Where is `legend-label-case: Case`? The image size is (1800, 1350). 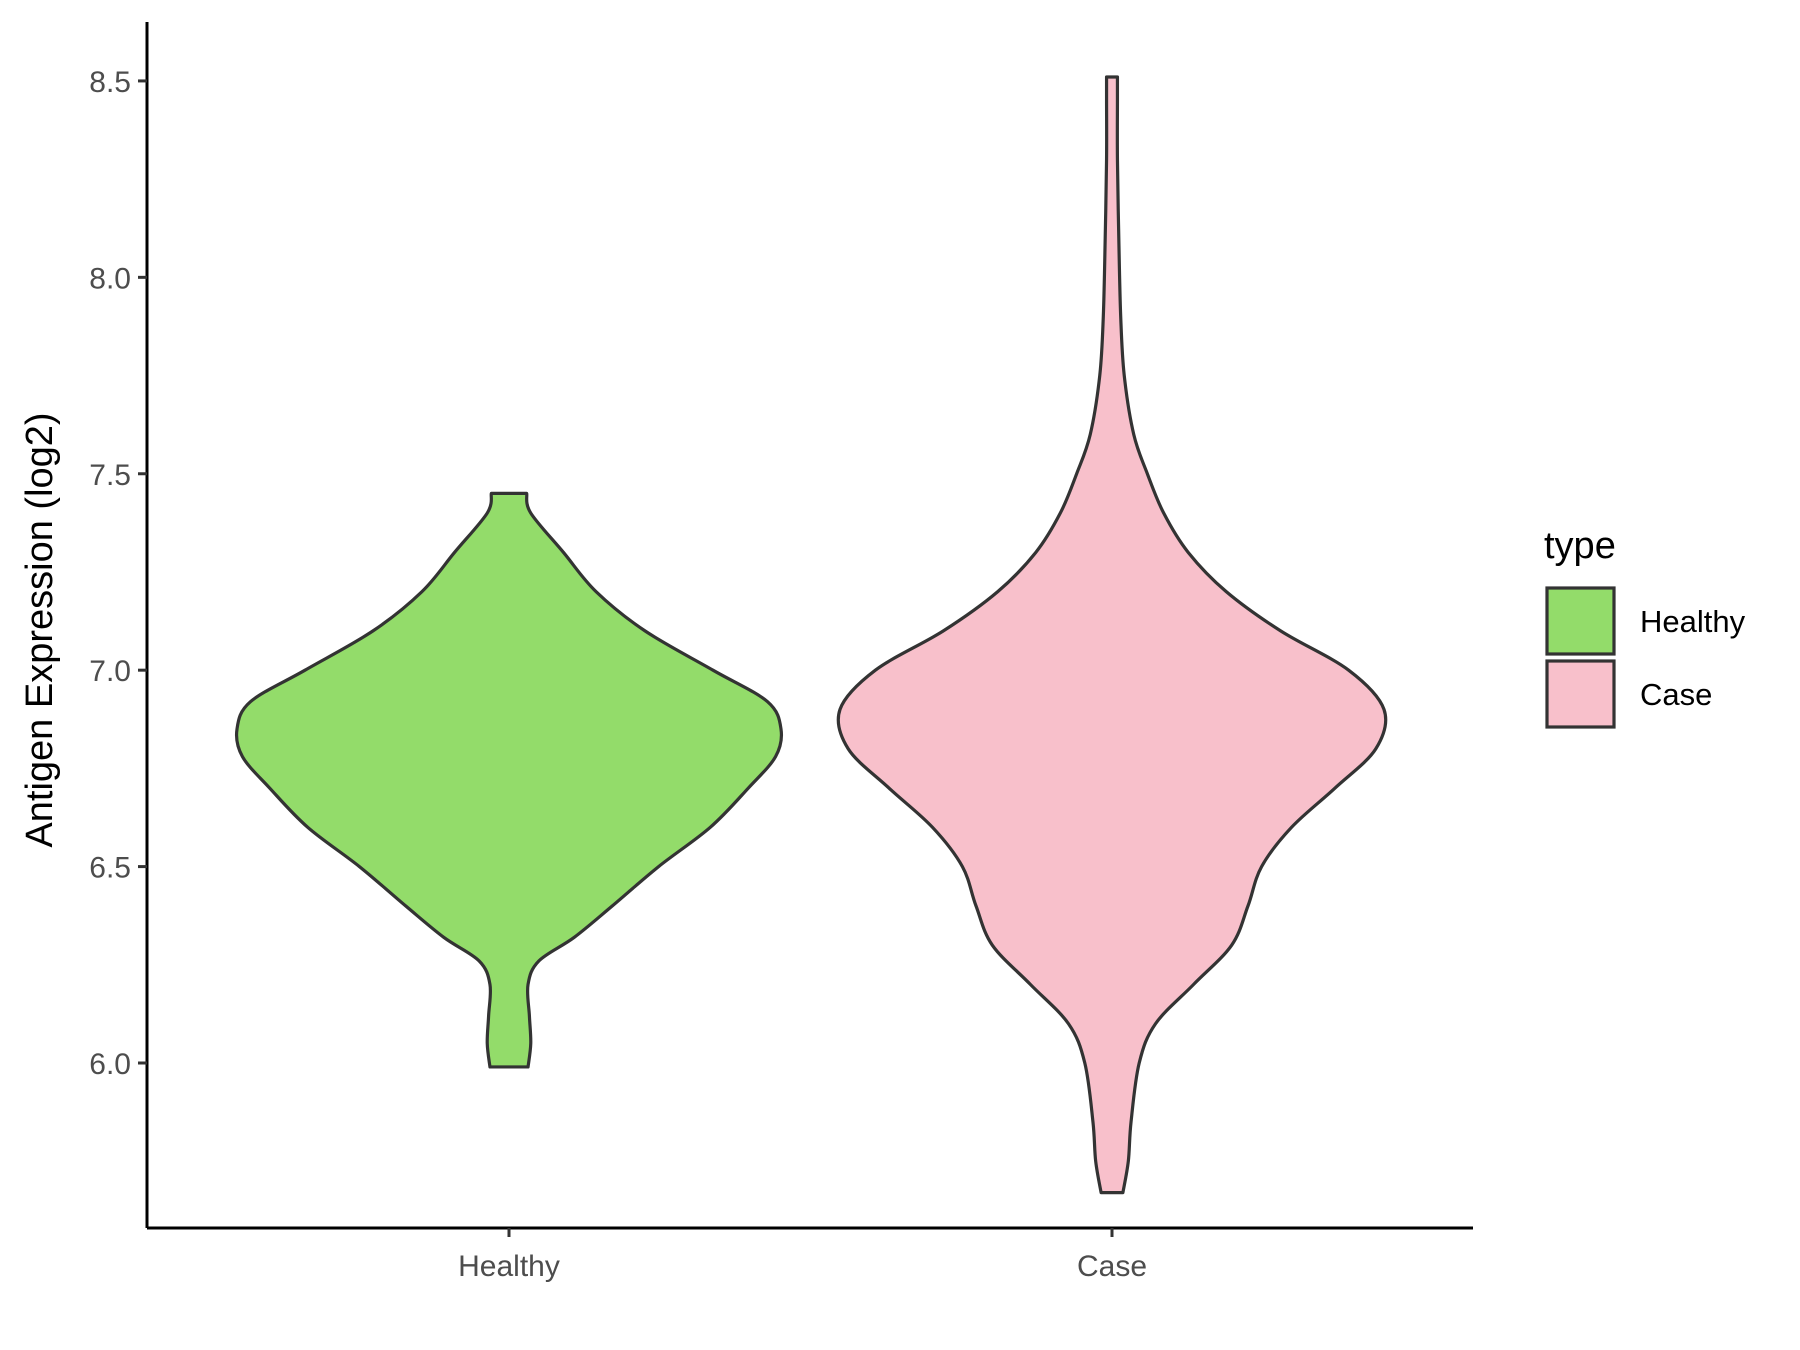 legend-label-case: Case is located at coordinates (1676, 694).